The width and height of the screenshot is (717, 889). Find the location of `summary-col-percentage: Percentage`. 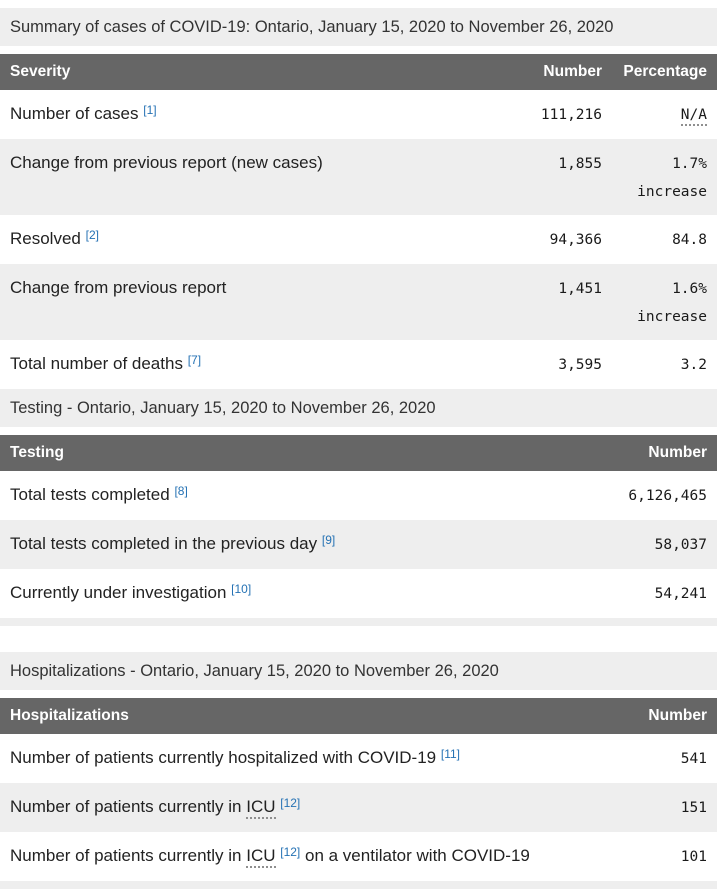

summary-col-percentage: Percentage is located at coordinates (664, 72).